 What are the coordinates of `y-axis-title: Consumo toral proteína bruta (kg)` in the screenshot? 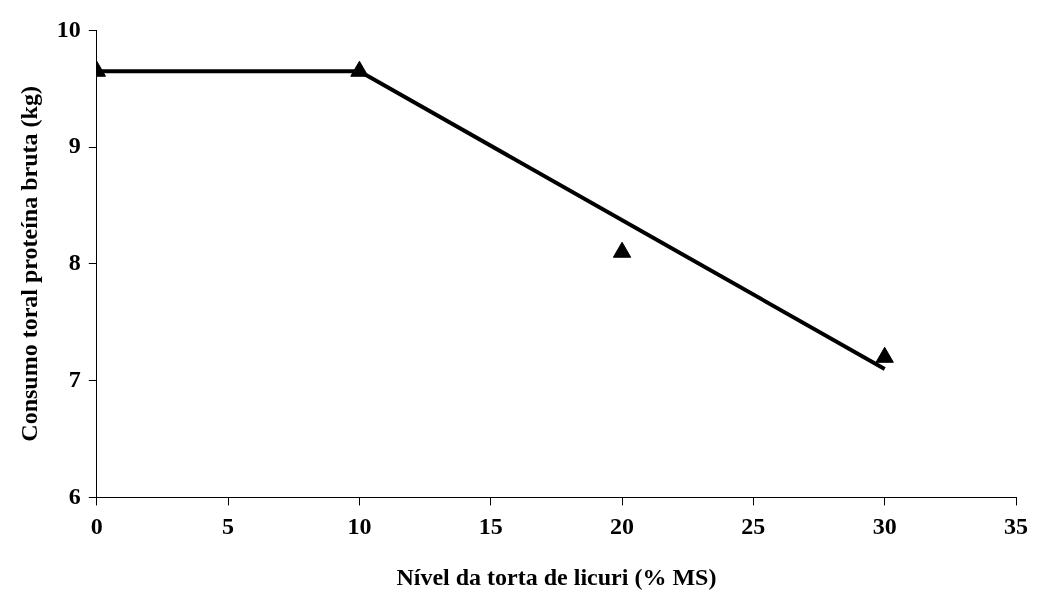 It's located at (28, 264).